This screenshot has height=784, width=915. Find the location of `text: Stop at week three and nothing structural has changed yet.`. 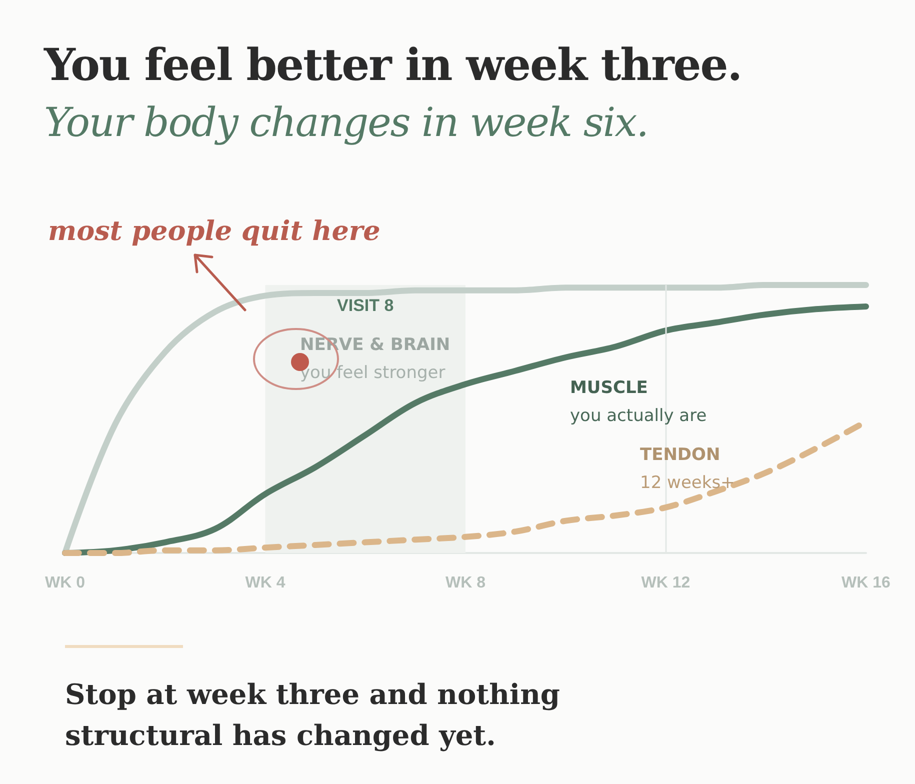

text: Stop at week three and nothing structural has changed yet. is located at coordinates (313, 715).